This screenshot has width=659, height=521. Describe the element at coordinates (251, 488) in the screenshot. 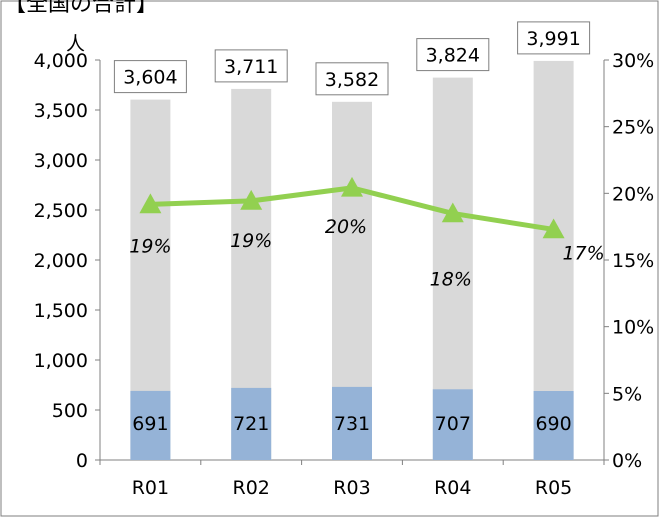

I see `x-tick-label: R02` at that location.